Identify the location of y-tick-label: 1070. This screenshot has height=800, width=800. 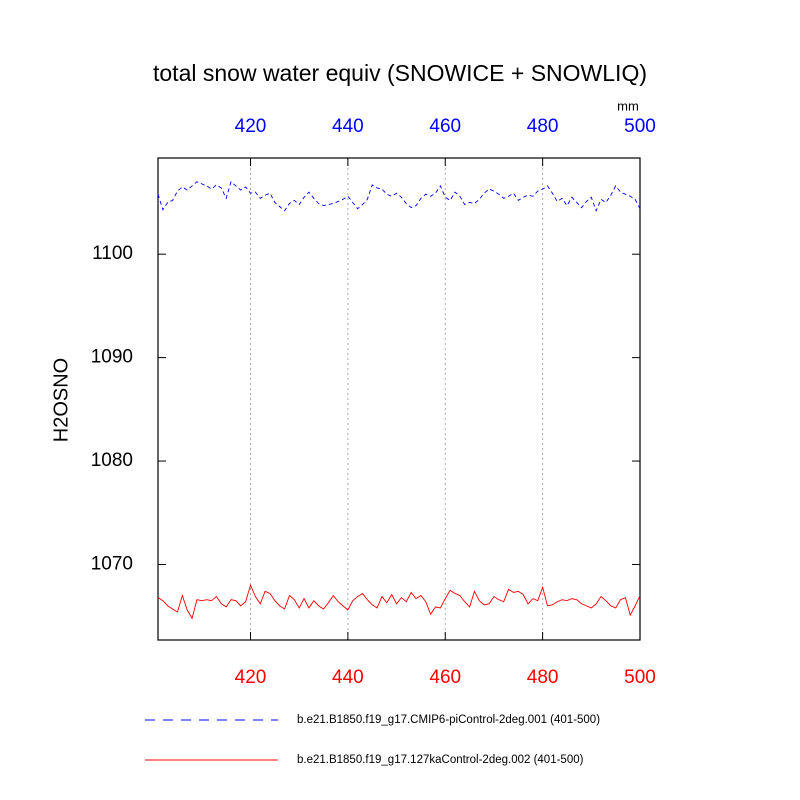
(112, 564).